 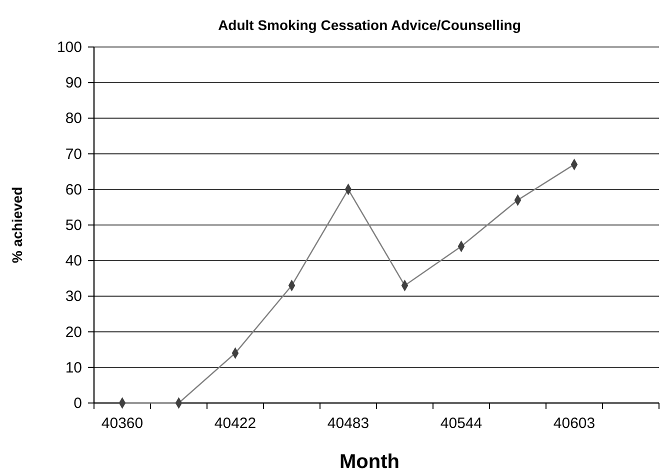 What do you see at coordinates (73, 367) in the screenshot?
I see `y-tick-label: 10` at bounding box center [73, 367].